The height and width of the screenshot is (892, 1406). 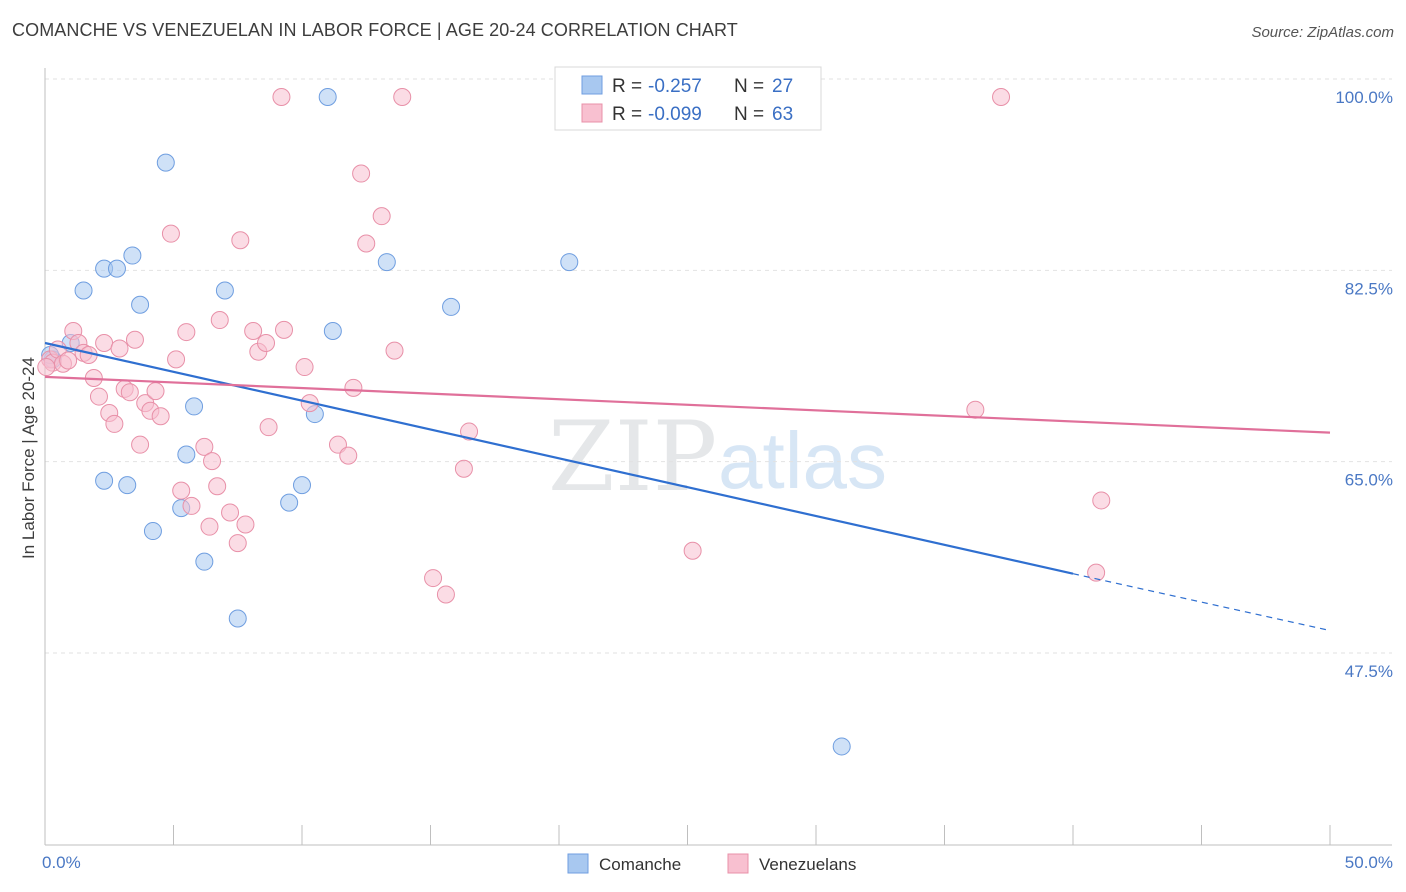 I want to click on stats-n-value-comanche: 27, so click(x=782, y=86).